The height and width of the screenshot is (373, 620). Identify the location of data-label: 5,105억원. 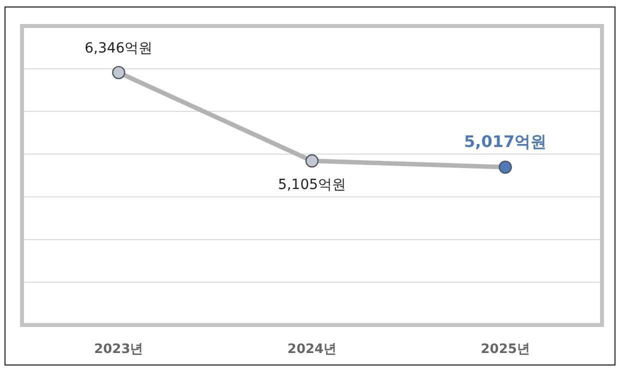
(312, 184).